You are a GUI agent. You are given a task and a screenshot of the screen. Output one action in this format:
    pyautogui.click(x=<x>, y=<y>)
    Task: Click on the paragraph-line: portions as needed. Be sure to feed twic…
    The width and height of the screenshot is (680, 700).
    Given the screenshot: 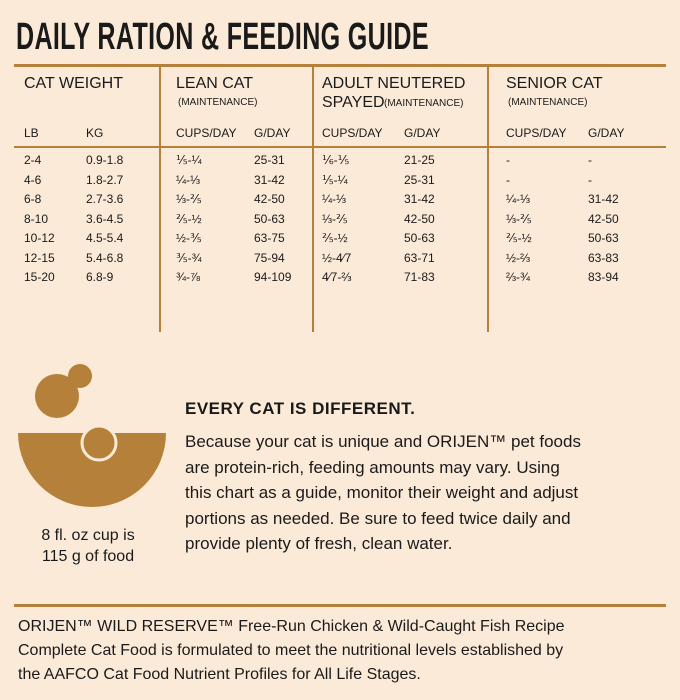 What is the action you would take?
    pyautogui.click(x=378, y=518)
    